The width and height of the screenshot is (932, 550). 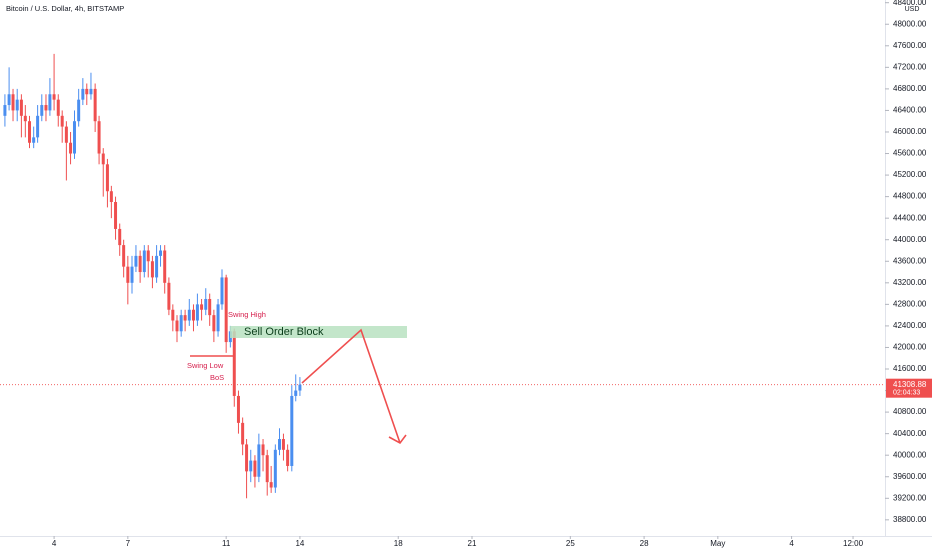 What do you see at coordinates (910, 260) in the screenshot?
I see `y-tick-label: 43600.00` at bounding box center [910, 260].